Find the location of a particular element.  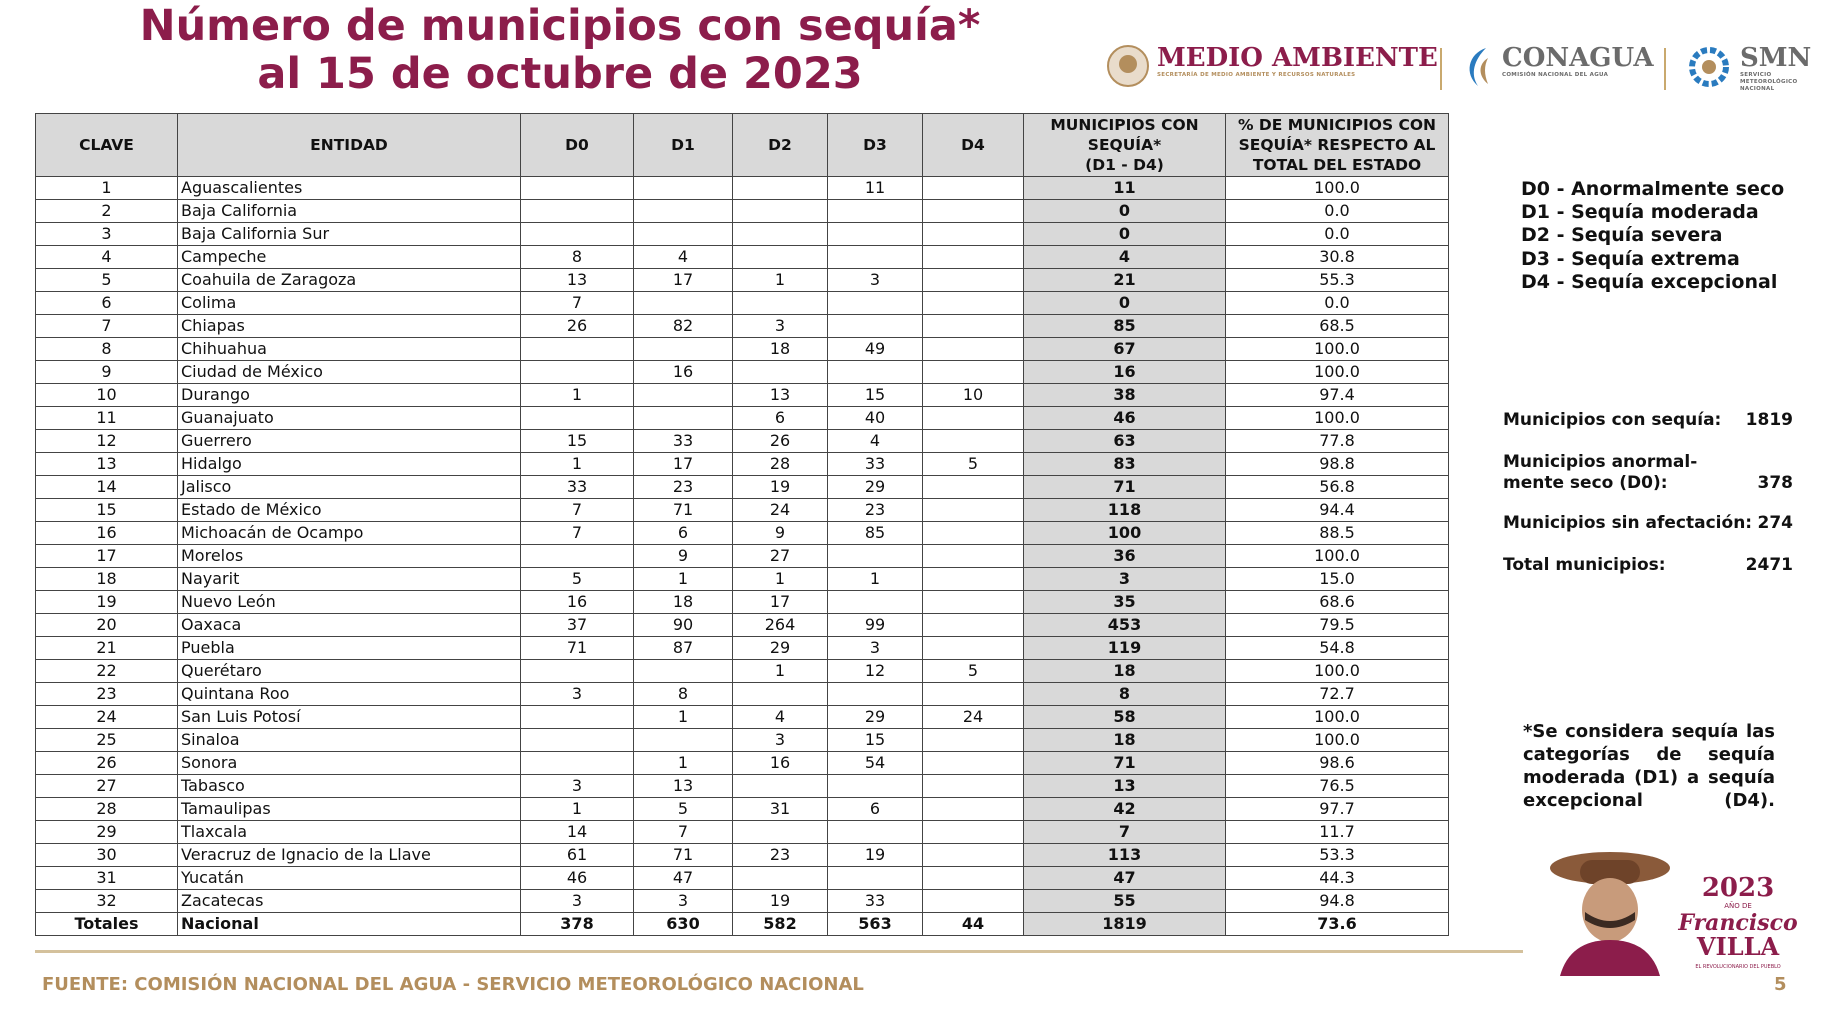

column-header: D0 is located at coordinates (577, 145).